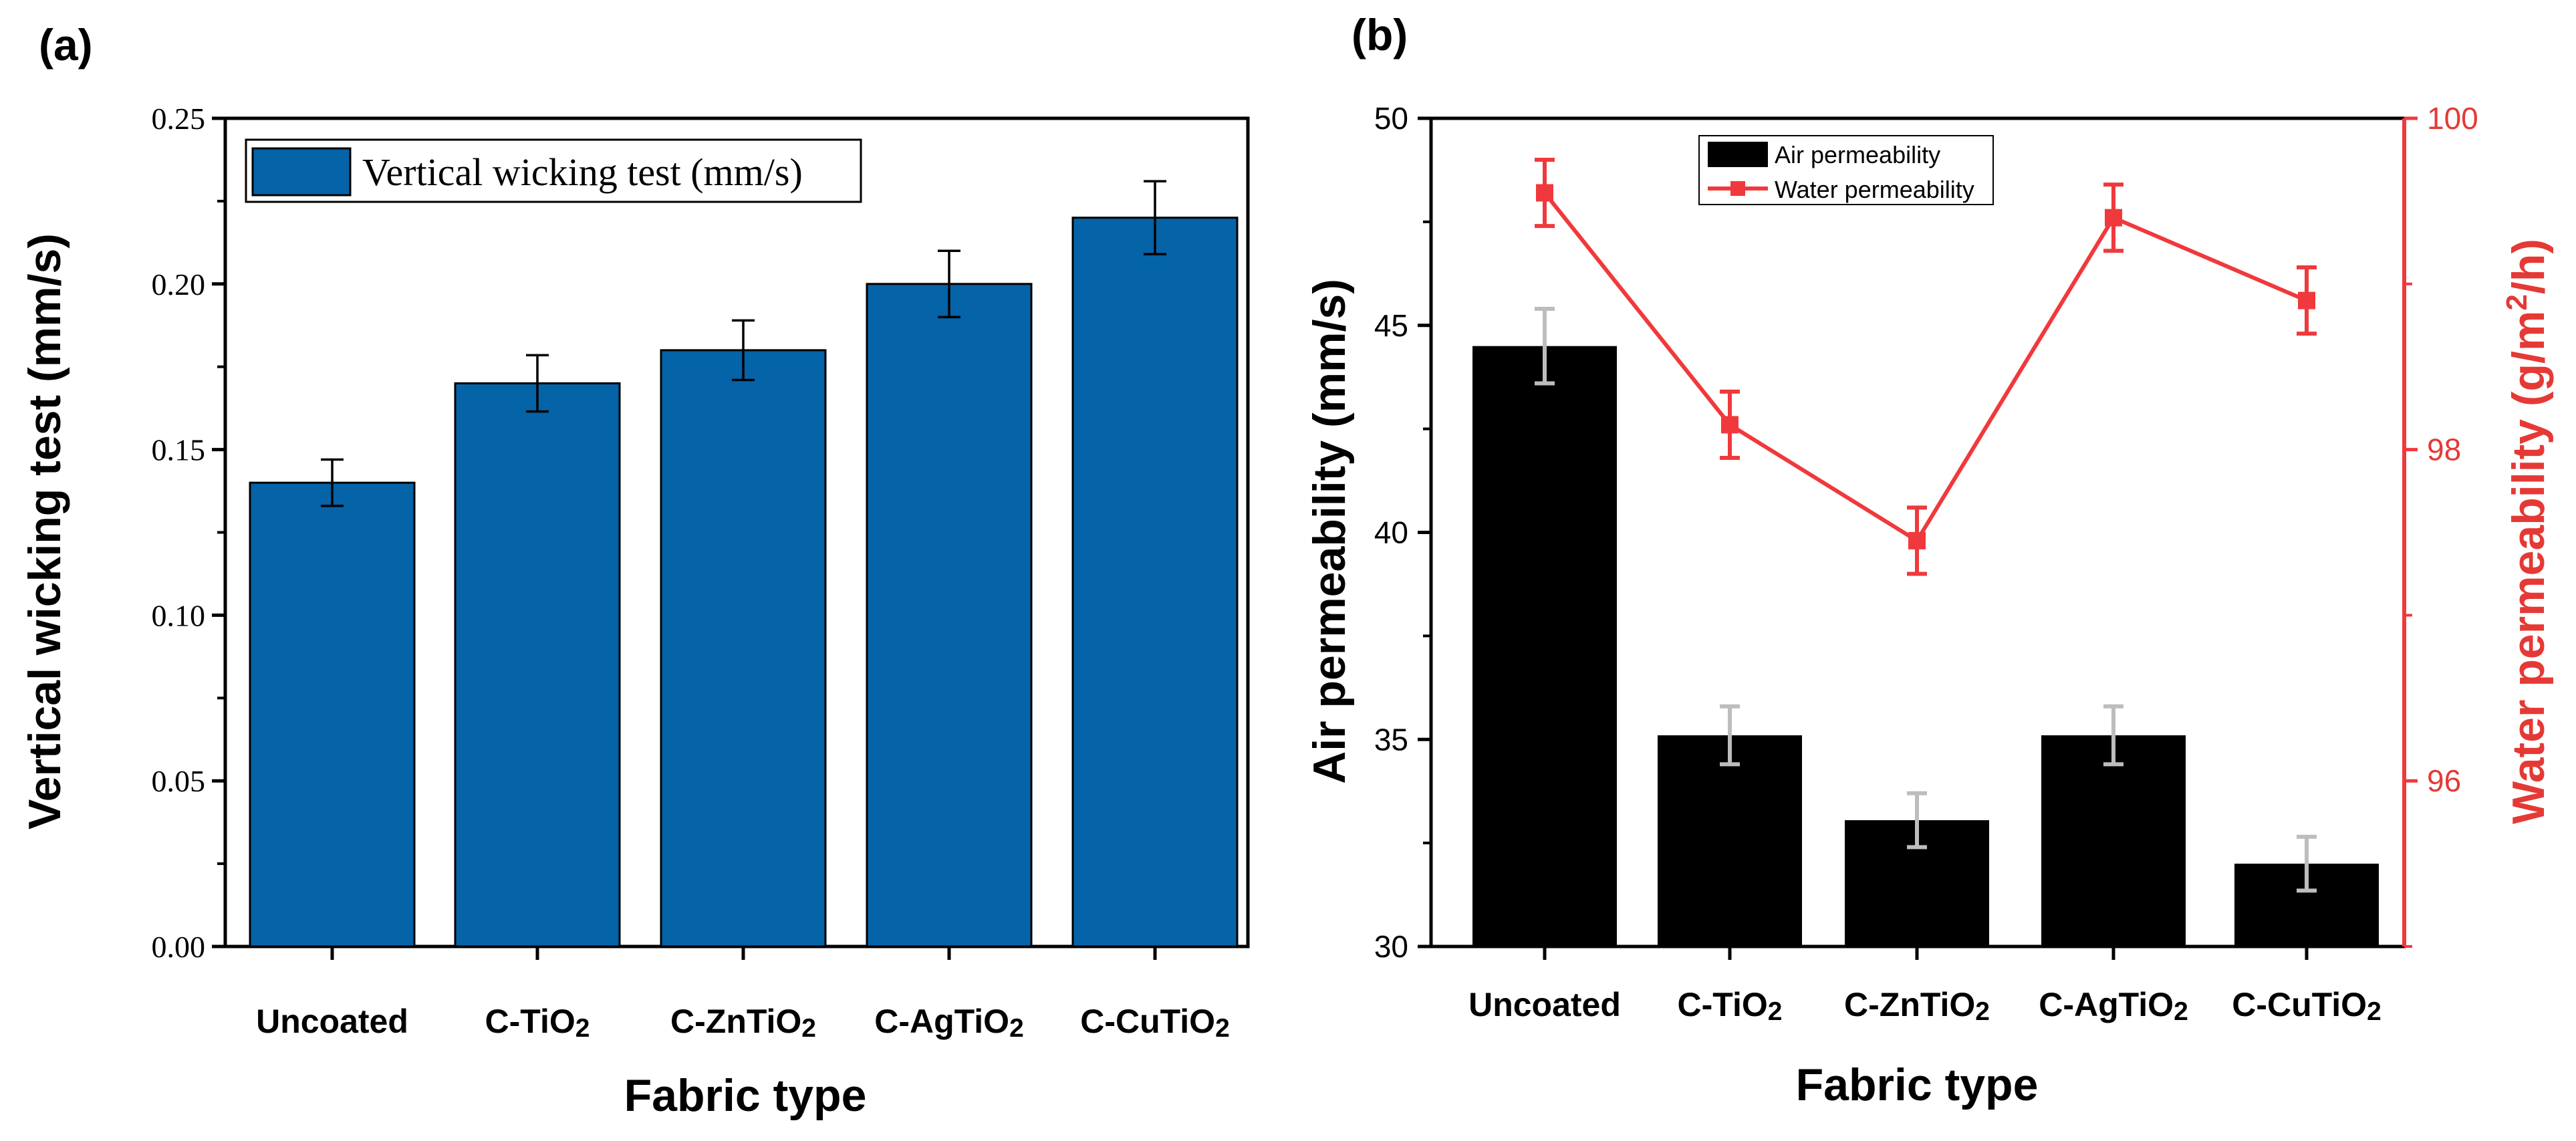 The image size is (2576, 1141). I want to click on panel-a-x-tick-label-4: C-CuTiO2, so click(1155, 1023).